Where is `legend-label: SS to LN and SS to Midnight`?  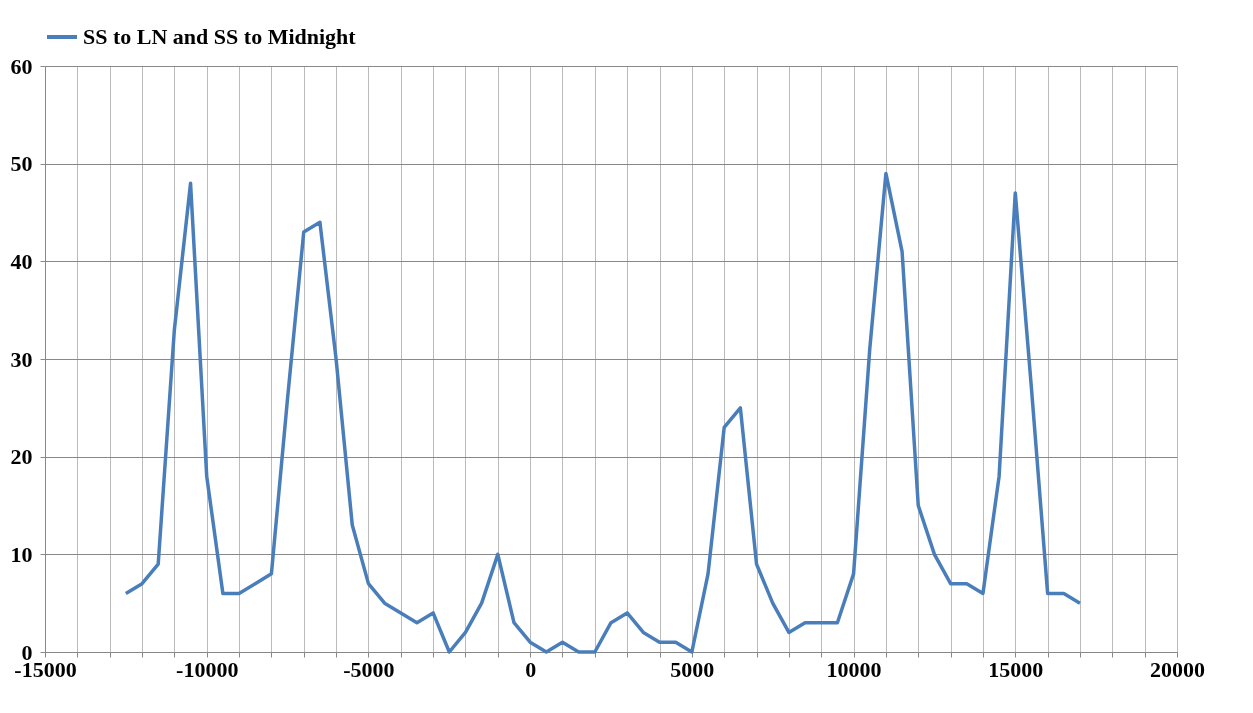
legend-label: SS to LN and SS to Midnight is located at coordinates (220, 36).